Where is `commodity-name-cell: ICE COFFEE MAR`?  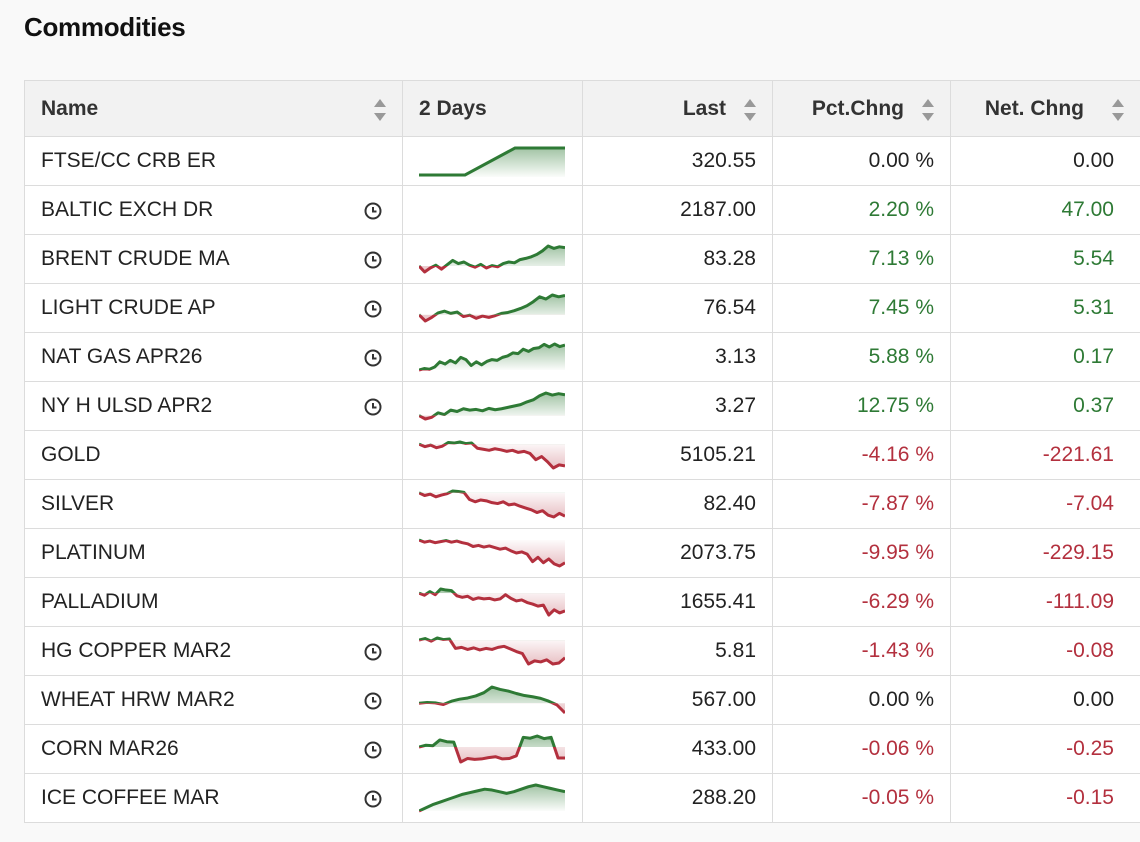
commodity-name-cell: ICE COFFEE MAR is located at coordinates (213, 798).